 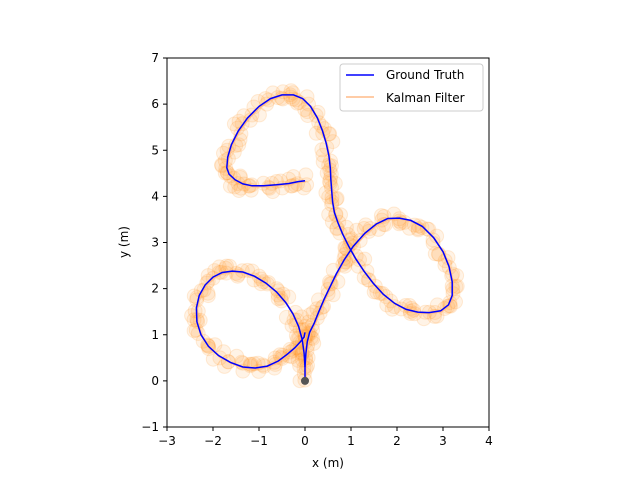 I want to click on y-tick-label: 2, so click(x=155, y=289).